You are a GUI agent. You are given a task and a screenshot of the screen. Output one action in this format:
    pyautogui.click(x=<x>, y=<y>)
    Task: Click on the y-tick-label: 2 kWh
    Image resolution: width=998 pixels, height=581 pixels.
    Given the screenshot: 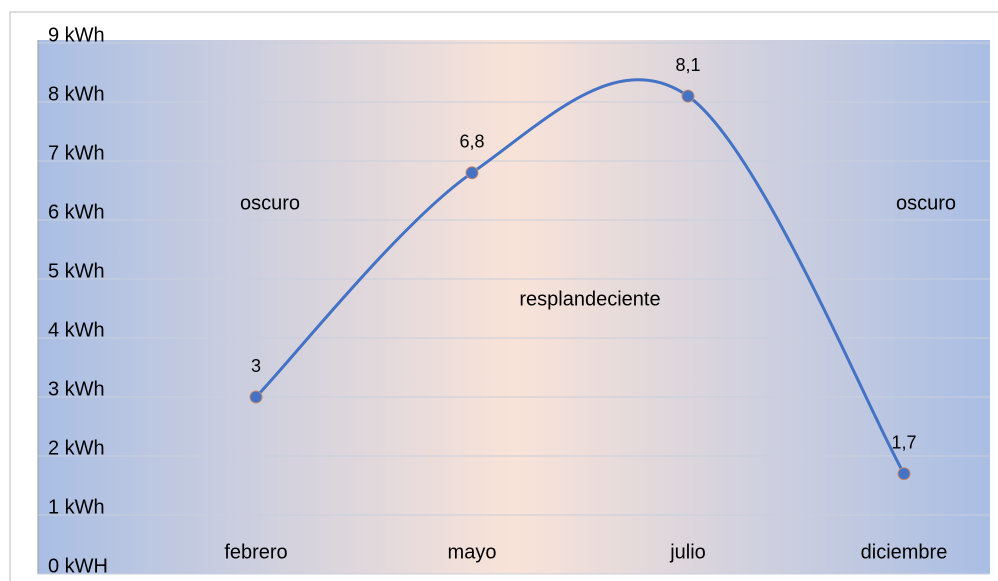 What is the action you would take?
    pyautogui.click(x=76, y=448)
    